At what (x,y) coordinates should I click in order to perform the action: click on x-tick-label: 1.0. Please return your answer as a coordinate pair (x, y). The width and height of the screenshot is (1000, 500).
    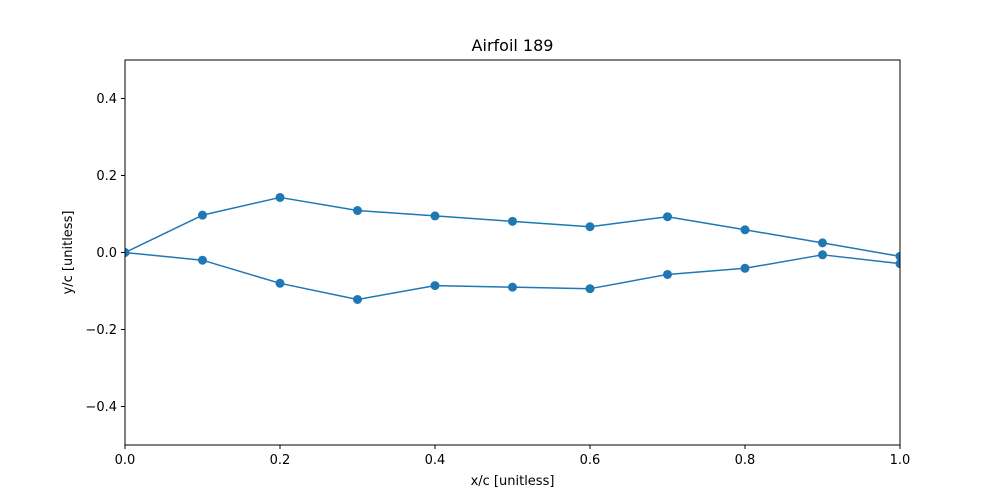
    Looking at the image, I should click on (900, 460).